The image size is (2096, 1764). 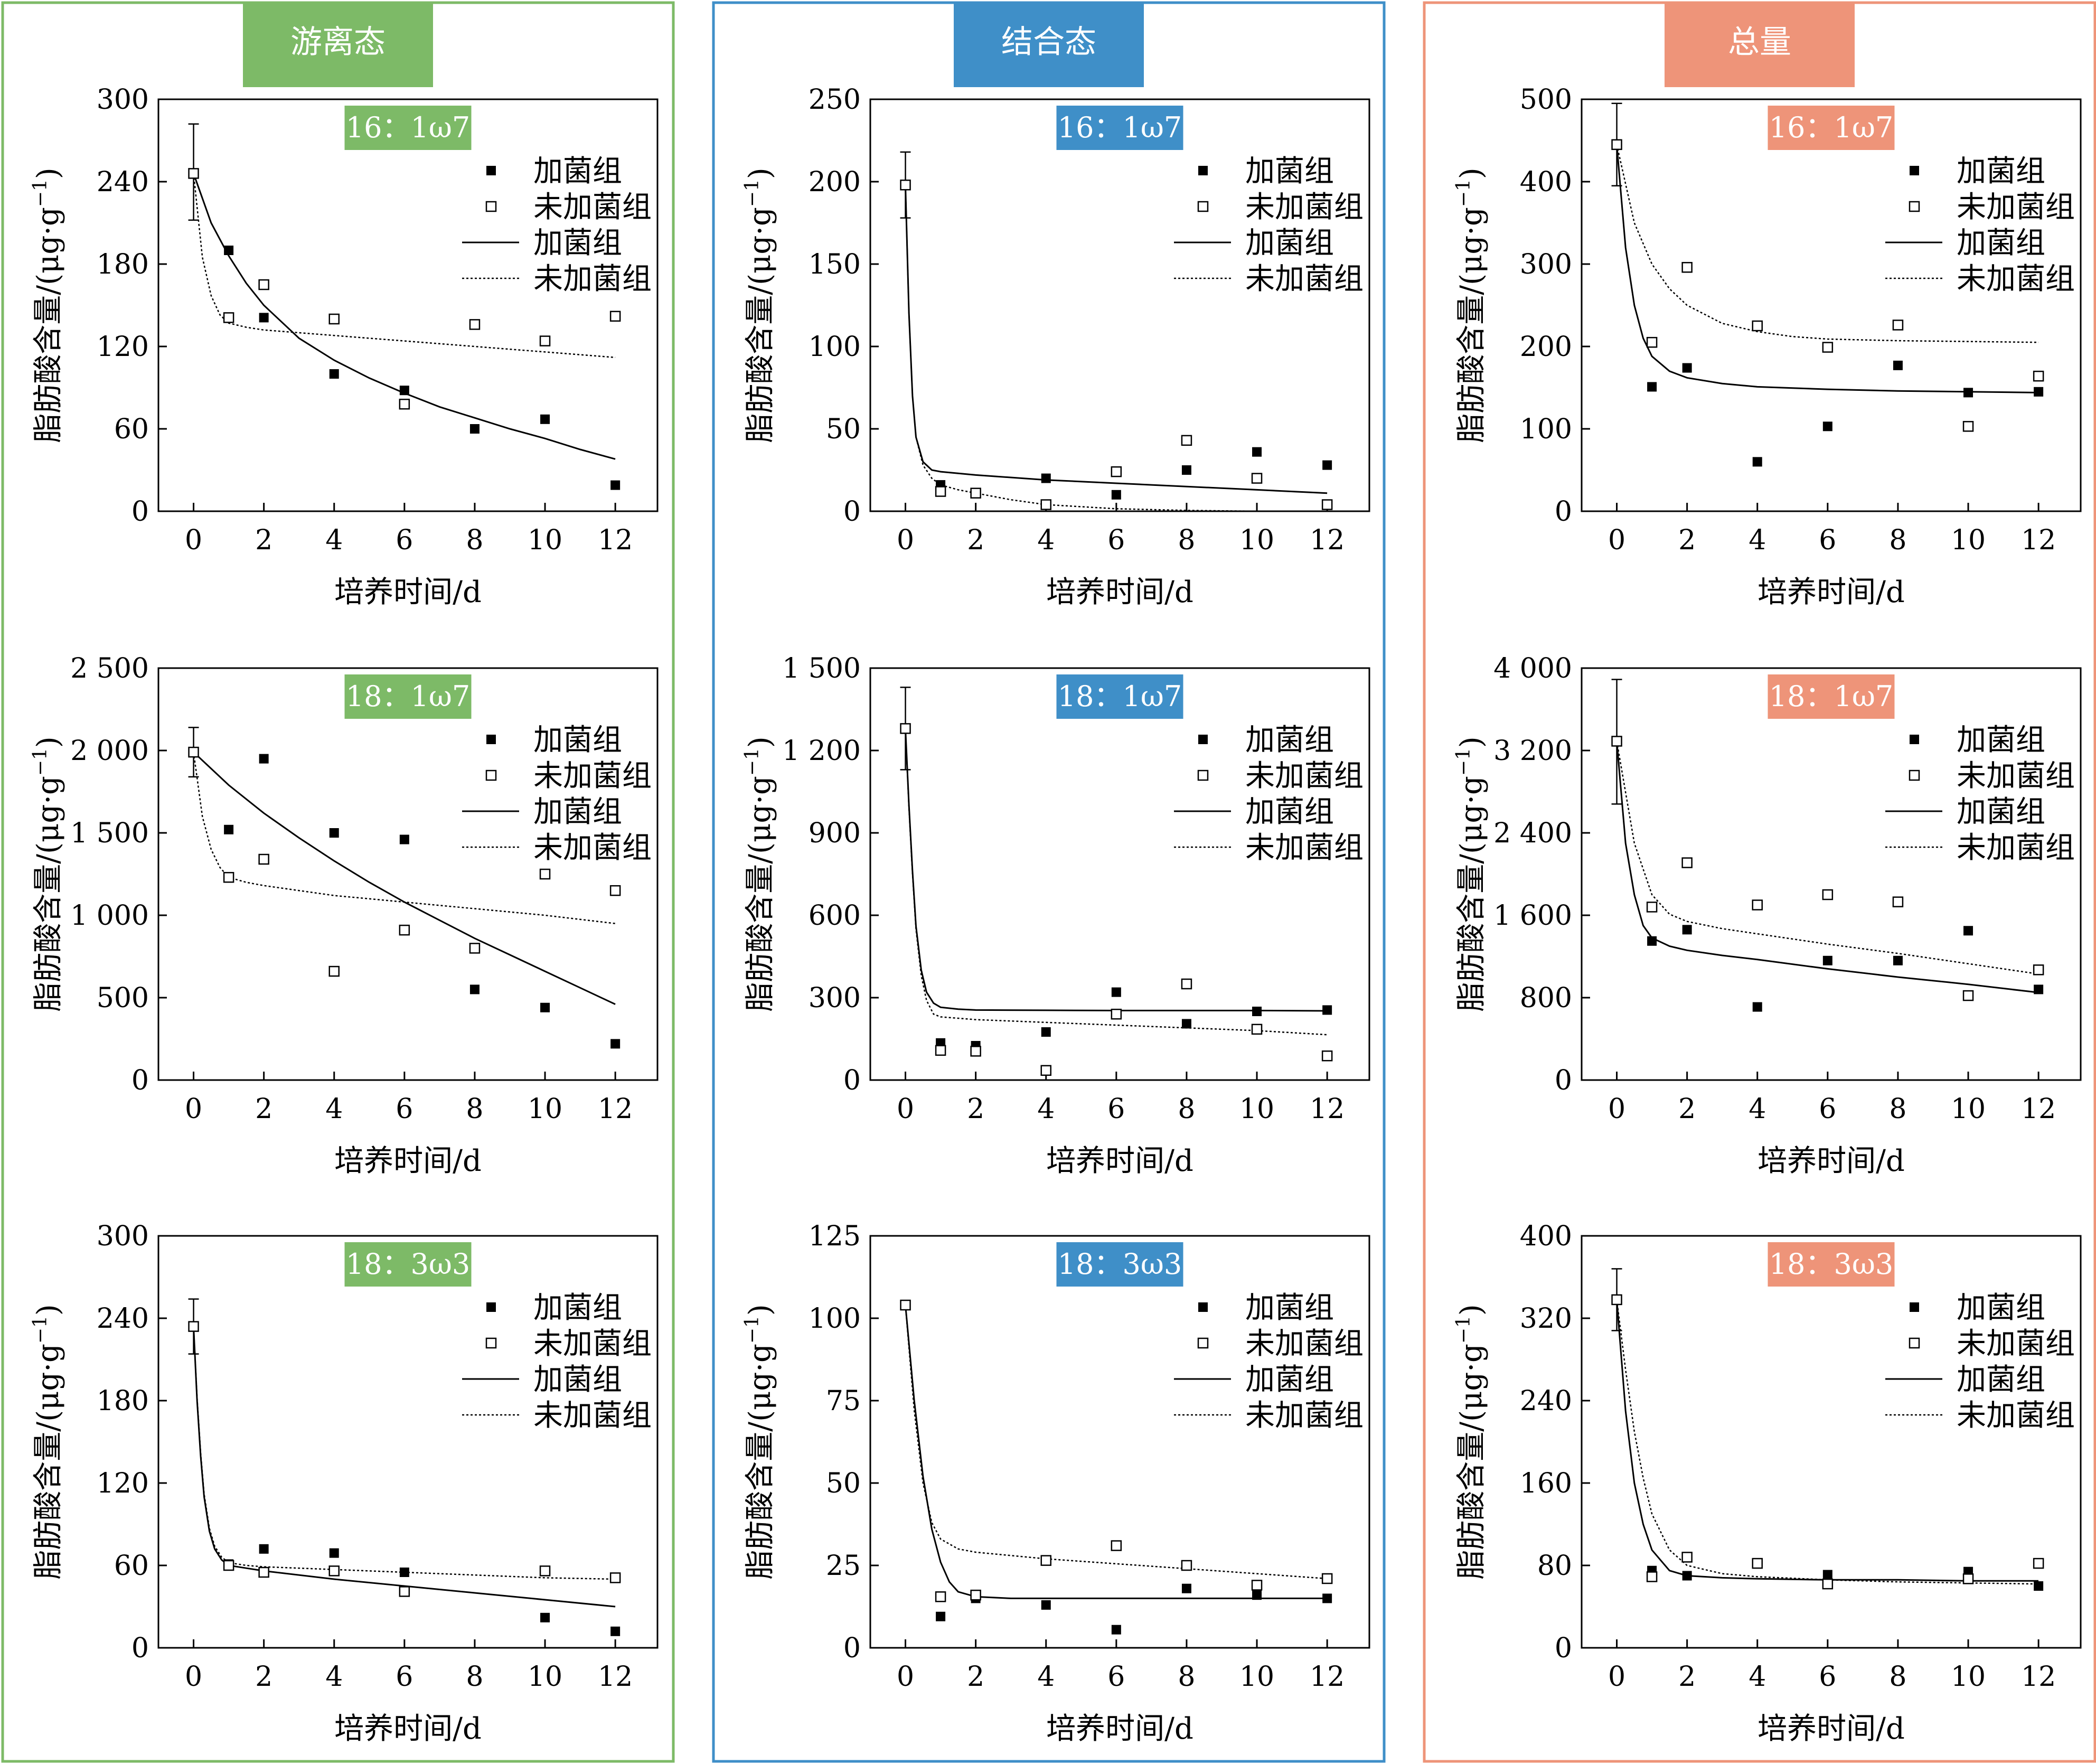 I want to click on y-tick-label: 240, so click(x=1546, y=1401).